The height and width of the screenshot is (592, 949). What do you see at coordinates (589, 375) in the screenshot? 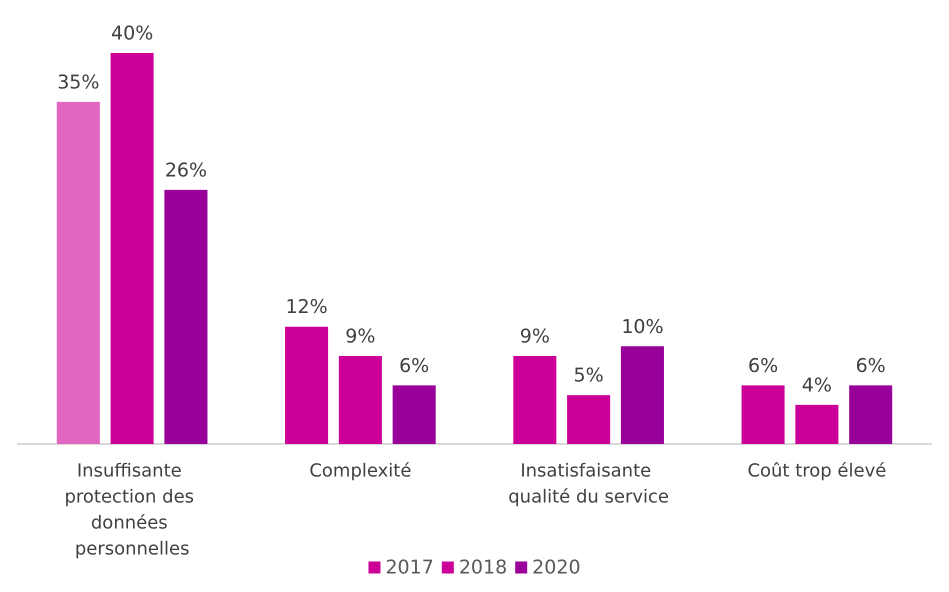
I see `data-label: 5%` at bounding box center [589, 375].